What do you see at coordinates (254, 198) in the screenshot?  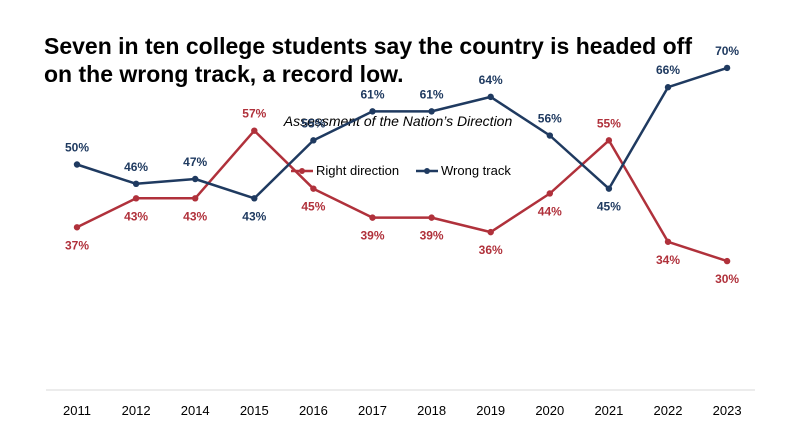 I see `data-point-wrong-track-2015` at bounding box center [254, 198].